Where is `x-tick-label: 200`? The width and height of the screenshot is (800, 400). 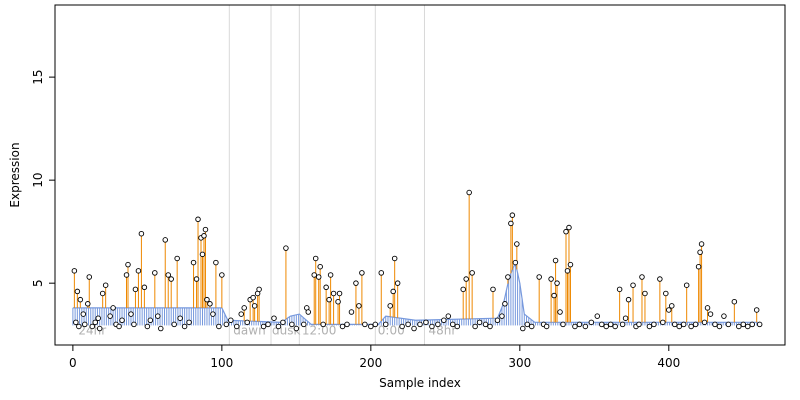
x-tick-label: 200 is located at coordinates (370, 363).